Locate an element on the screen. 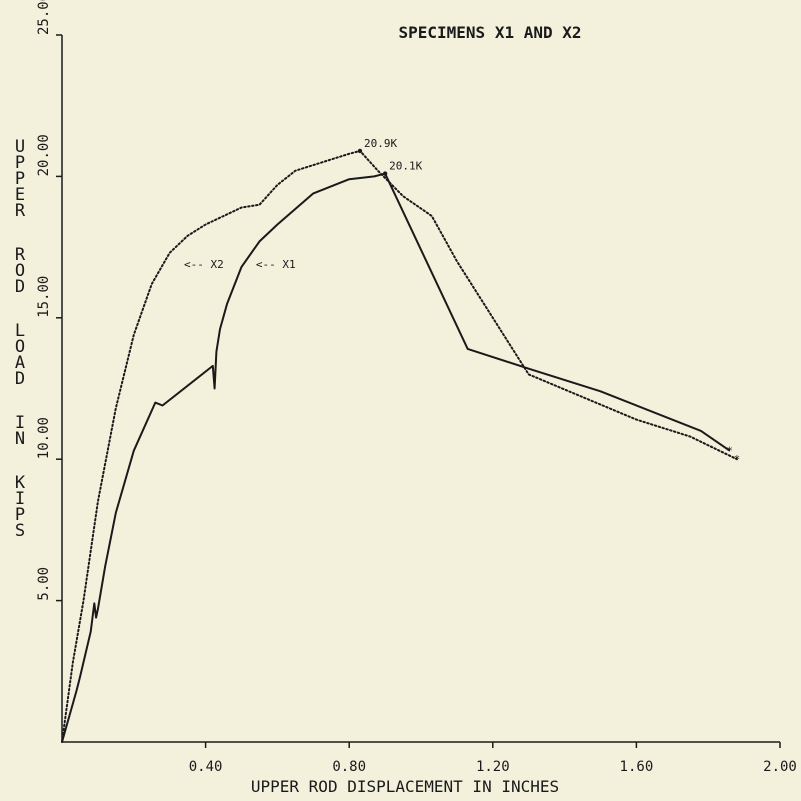 The height and width of the screenshot is (801, 801). y-ticks: 5.00 10.00 15.00 20.00 25.00 is located at coordinates (49, 301).